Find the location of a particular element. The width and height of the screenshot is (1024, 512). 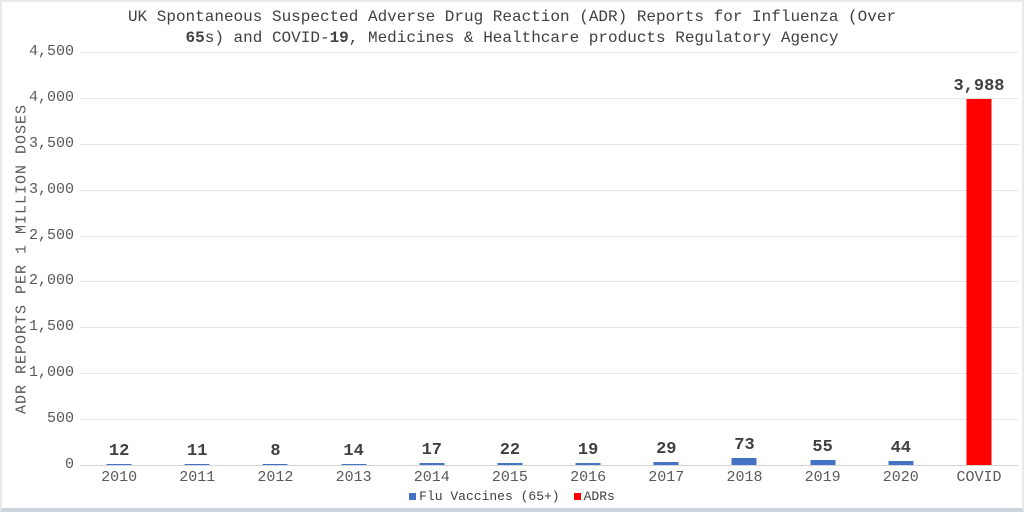

x-axis-label-2010: 2010 is located at coordinates (119, 477).